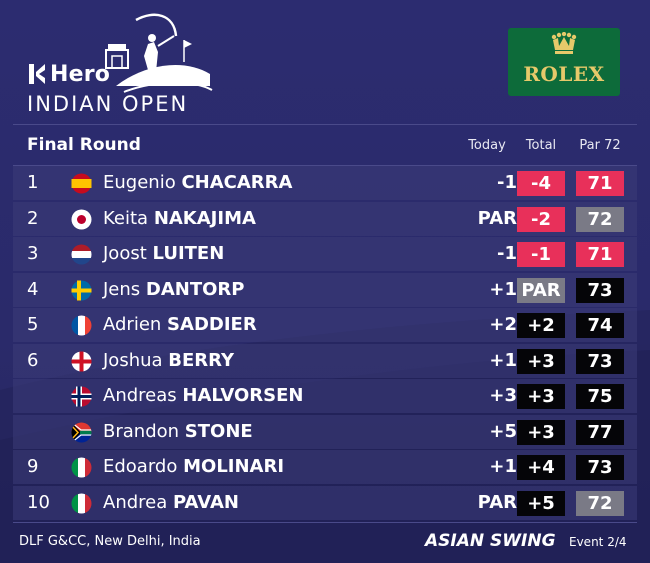  I want to click on position: 10, so click(38, 502).